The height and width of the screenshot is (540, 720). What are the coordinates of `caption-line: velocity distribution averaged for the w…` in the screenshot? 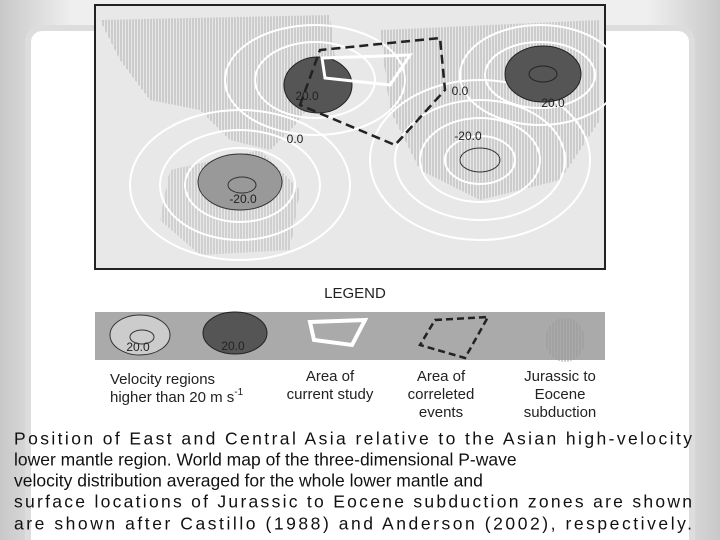 It's located at (248, 481).